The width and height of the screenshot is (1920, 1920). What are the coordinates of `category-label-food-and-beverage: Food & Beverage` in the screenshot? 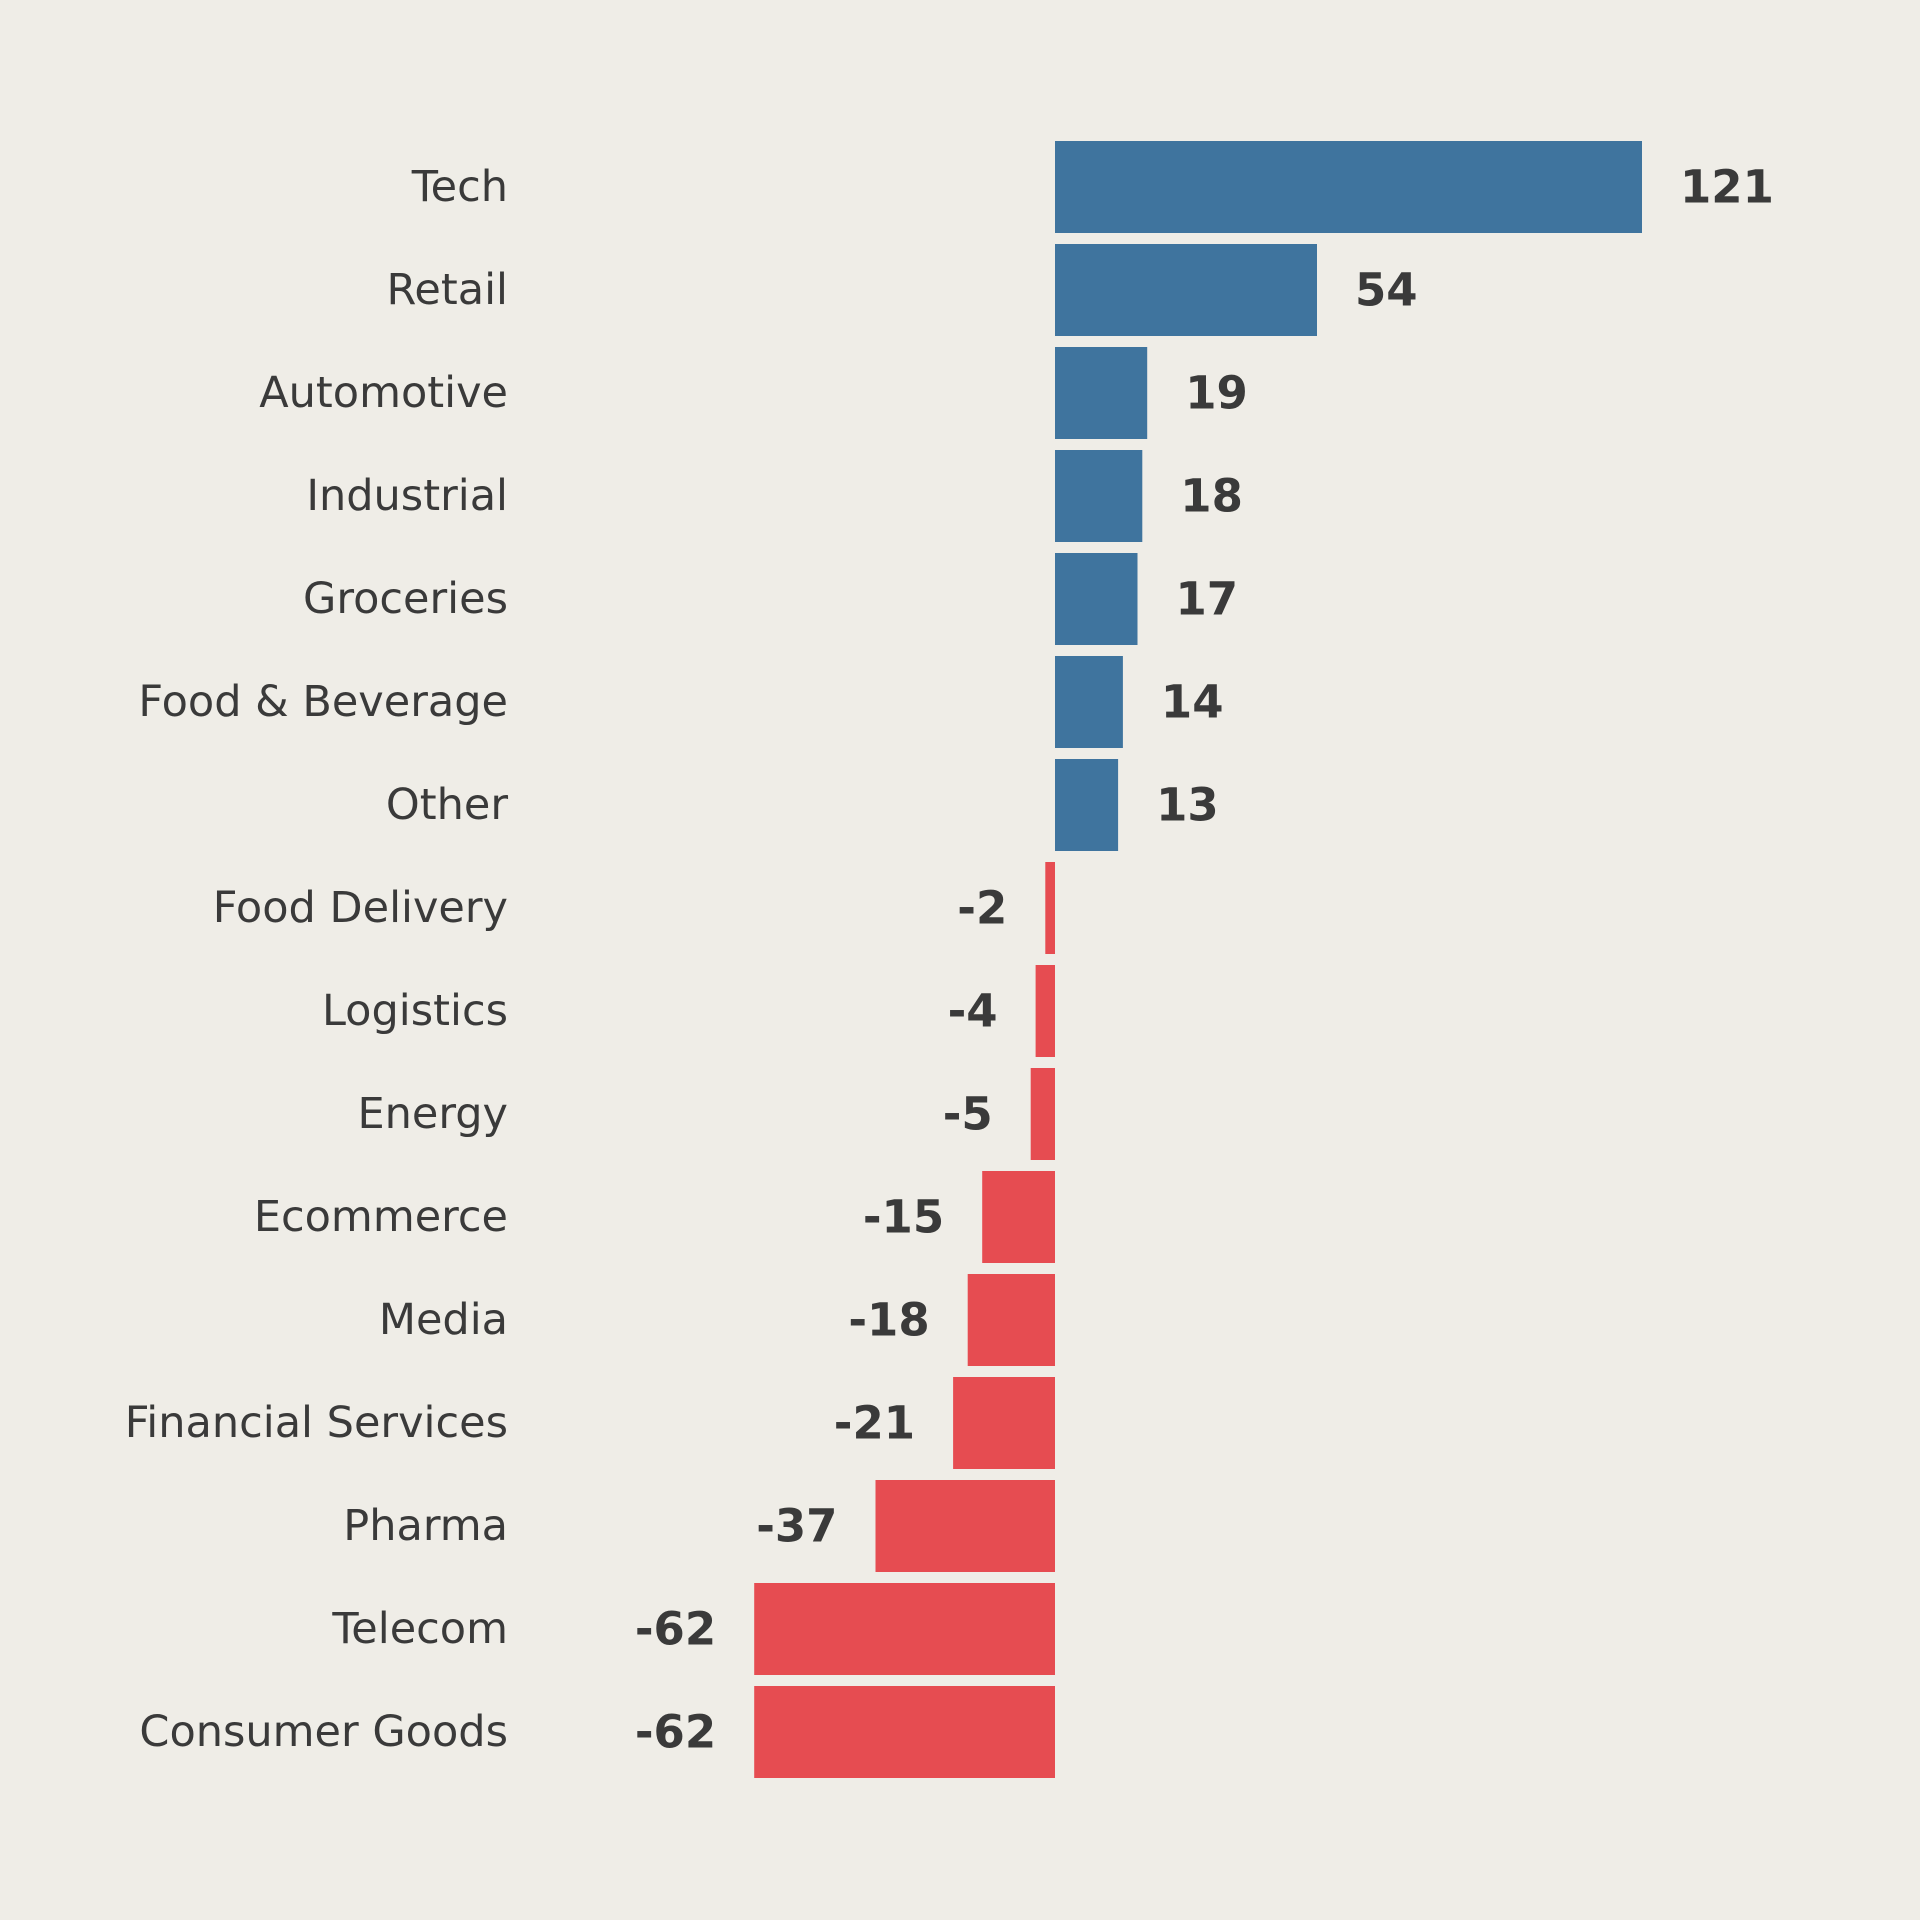 It's located at (323, 702).